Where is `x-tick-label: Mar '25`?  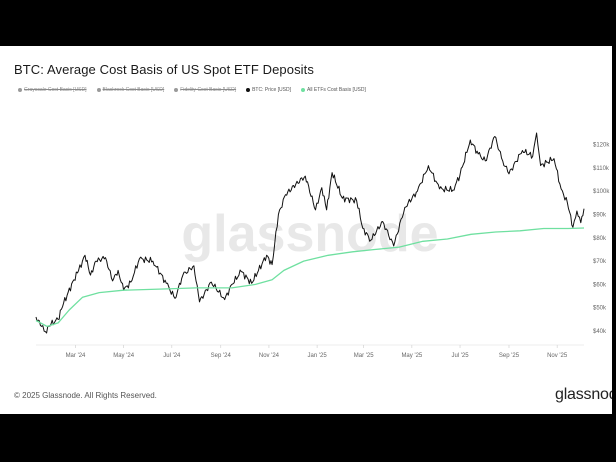 x-tick-label: Mar '25 is located at coordinates (364, 356).